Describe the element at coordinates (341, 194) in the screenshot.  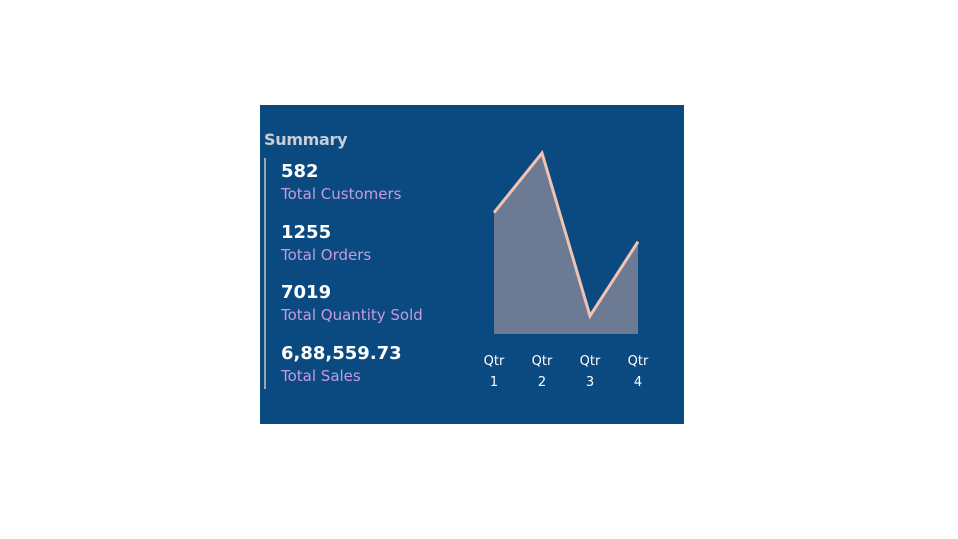
I see `kpi-label: Total Customers` at that location.